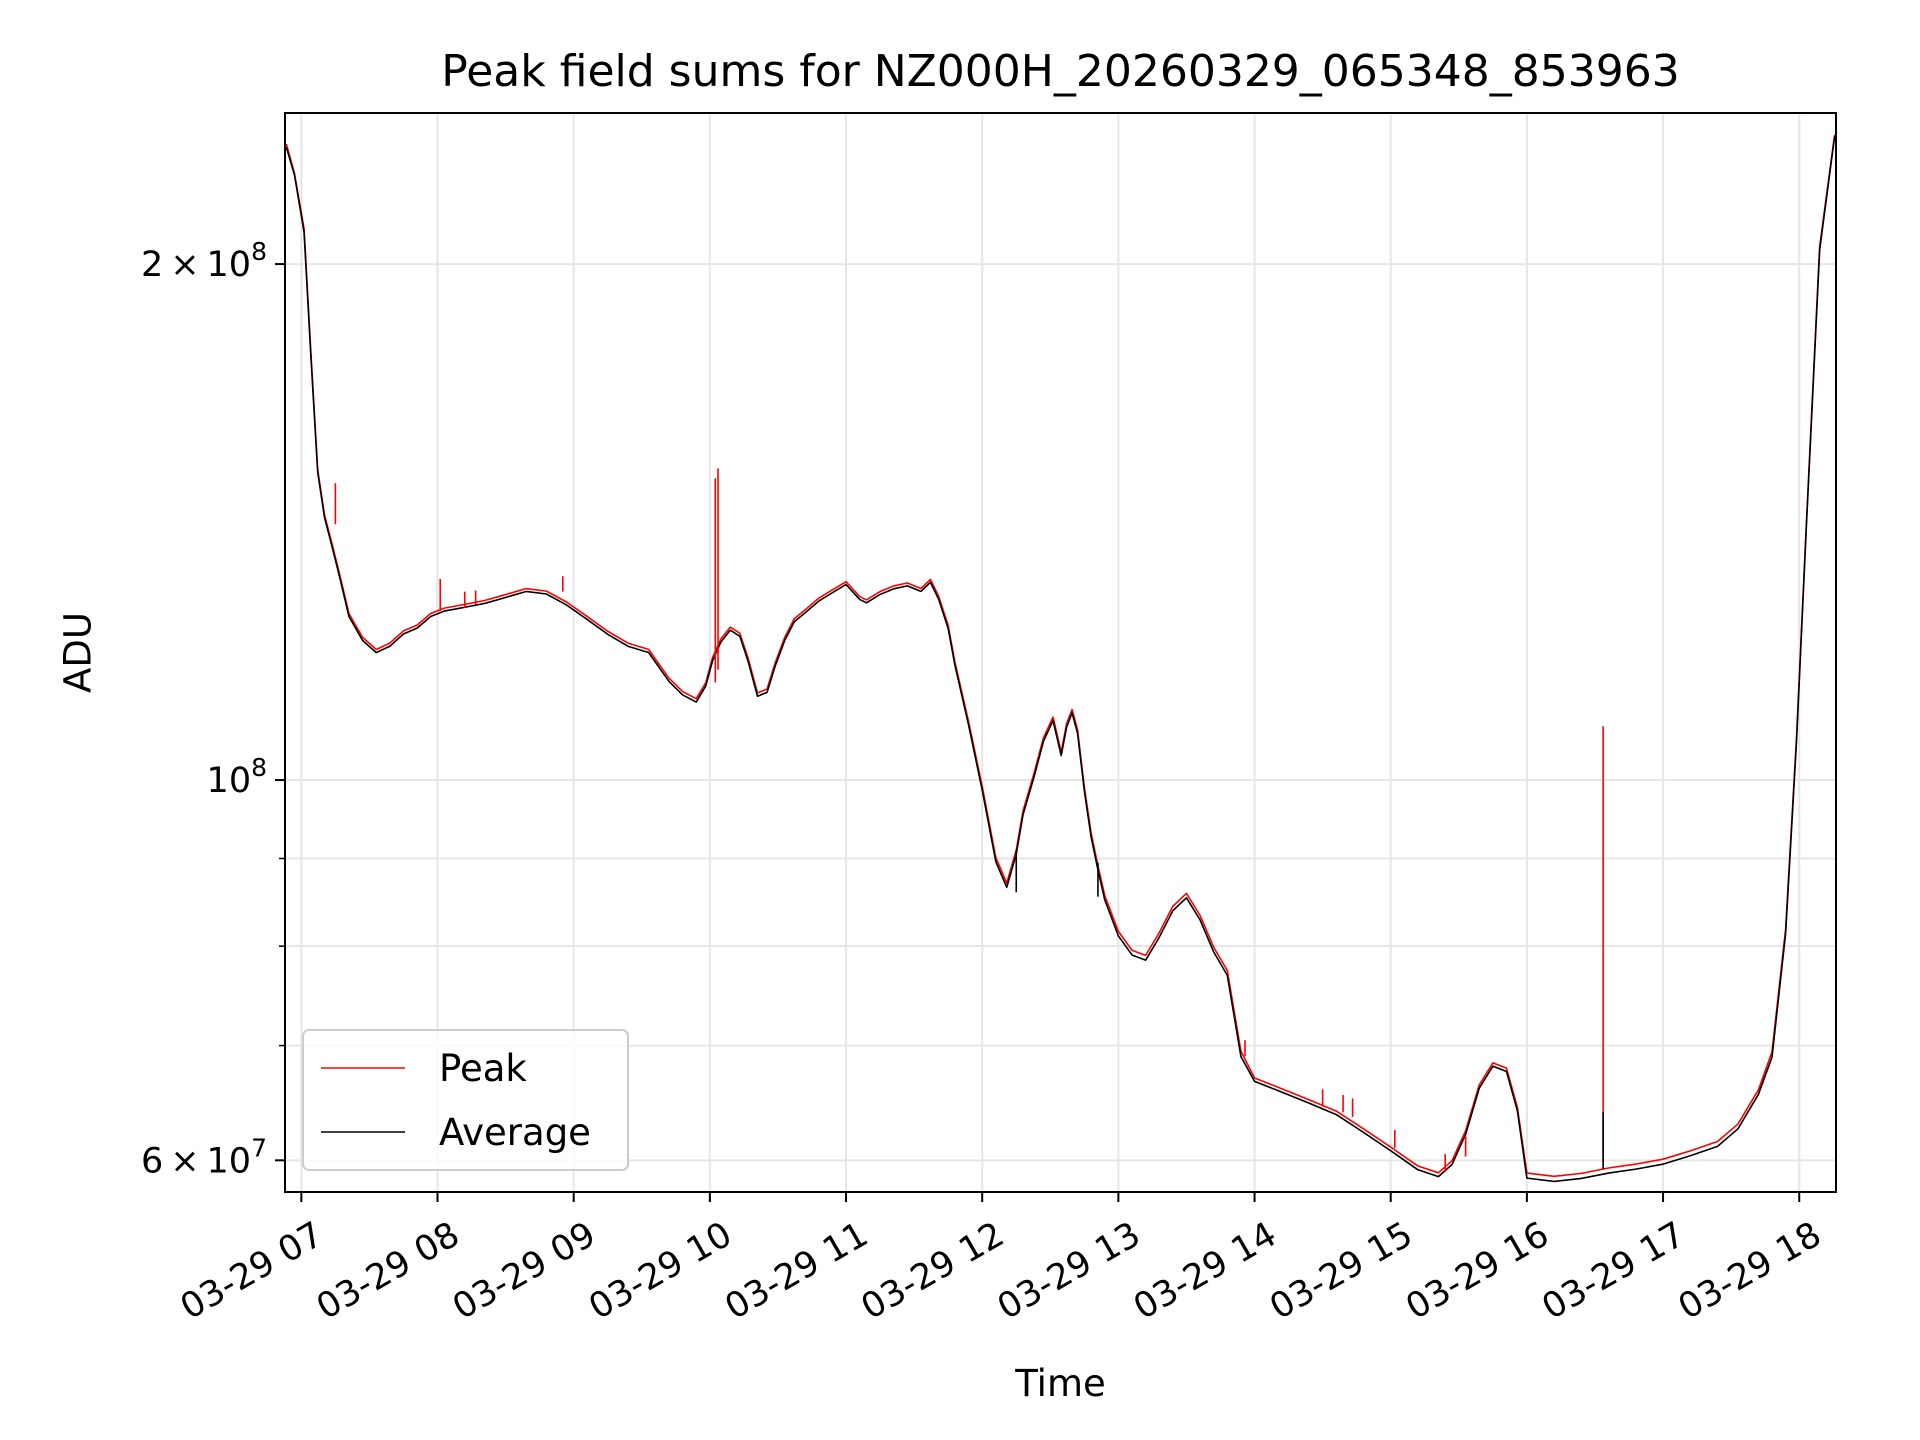  I want to click on legend-label-average: Average, so click(515, 1132).